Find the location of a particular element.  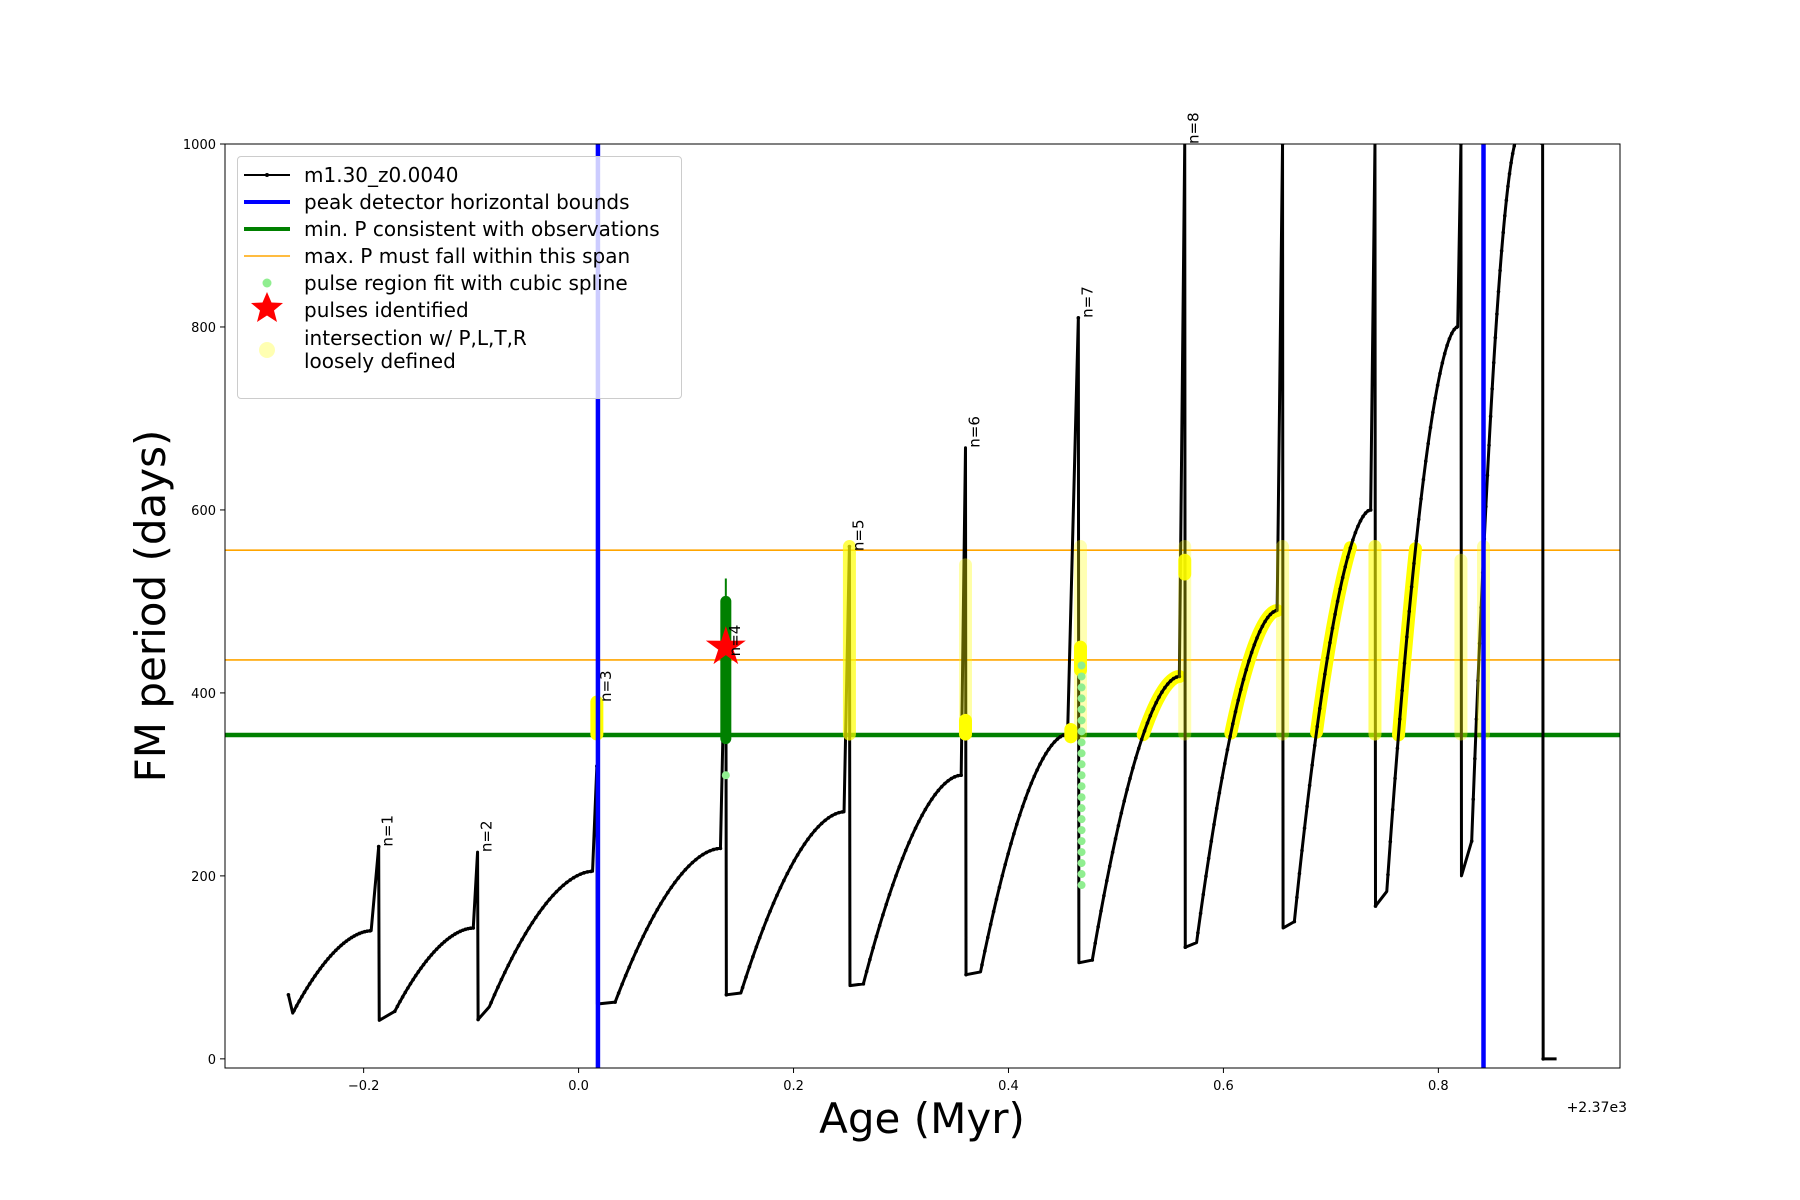

pulse-label: n=5 is located at coordinates (858, 535).